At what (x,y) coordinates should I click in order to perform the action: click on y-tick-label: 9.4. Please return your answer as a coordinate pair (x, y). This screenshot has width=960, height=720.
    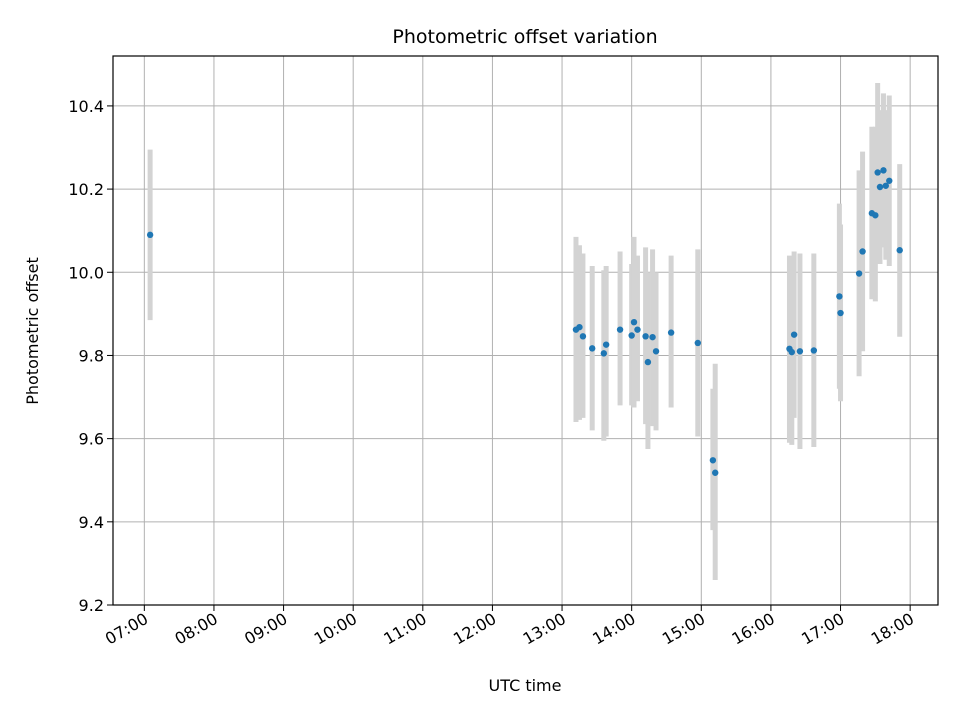
    Looking at the image, I should click on (91, 522).